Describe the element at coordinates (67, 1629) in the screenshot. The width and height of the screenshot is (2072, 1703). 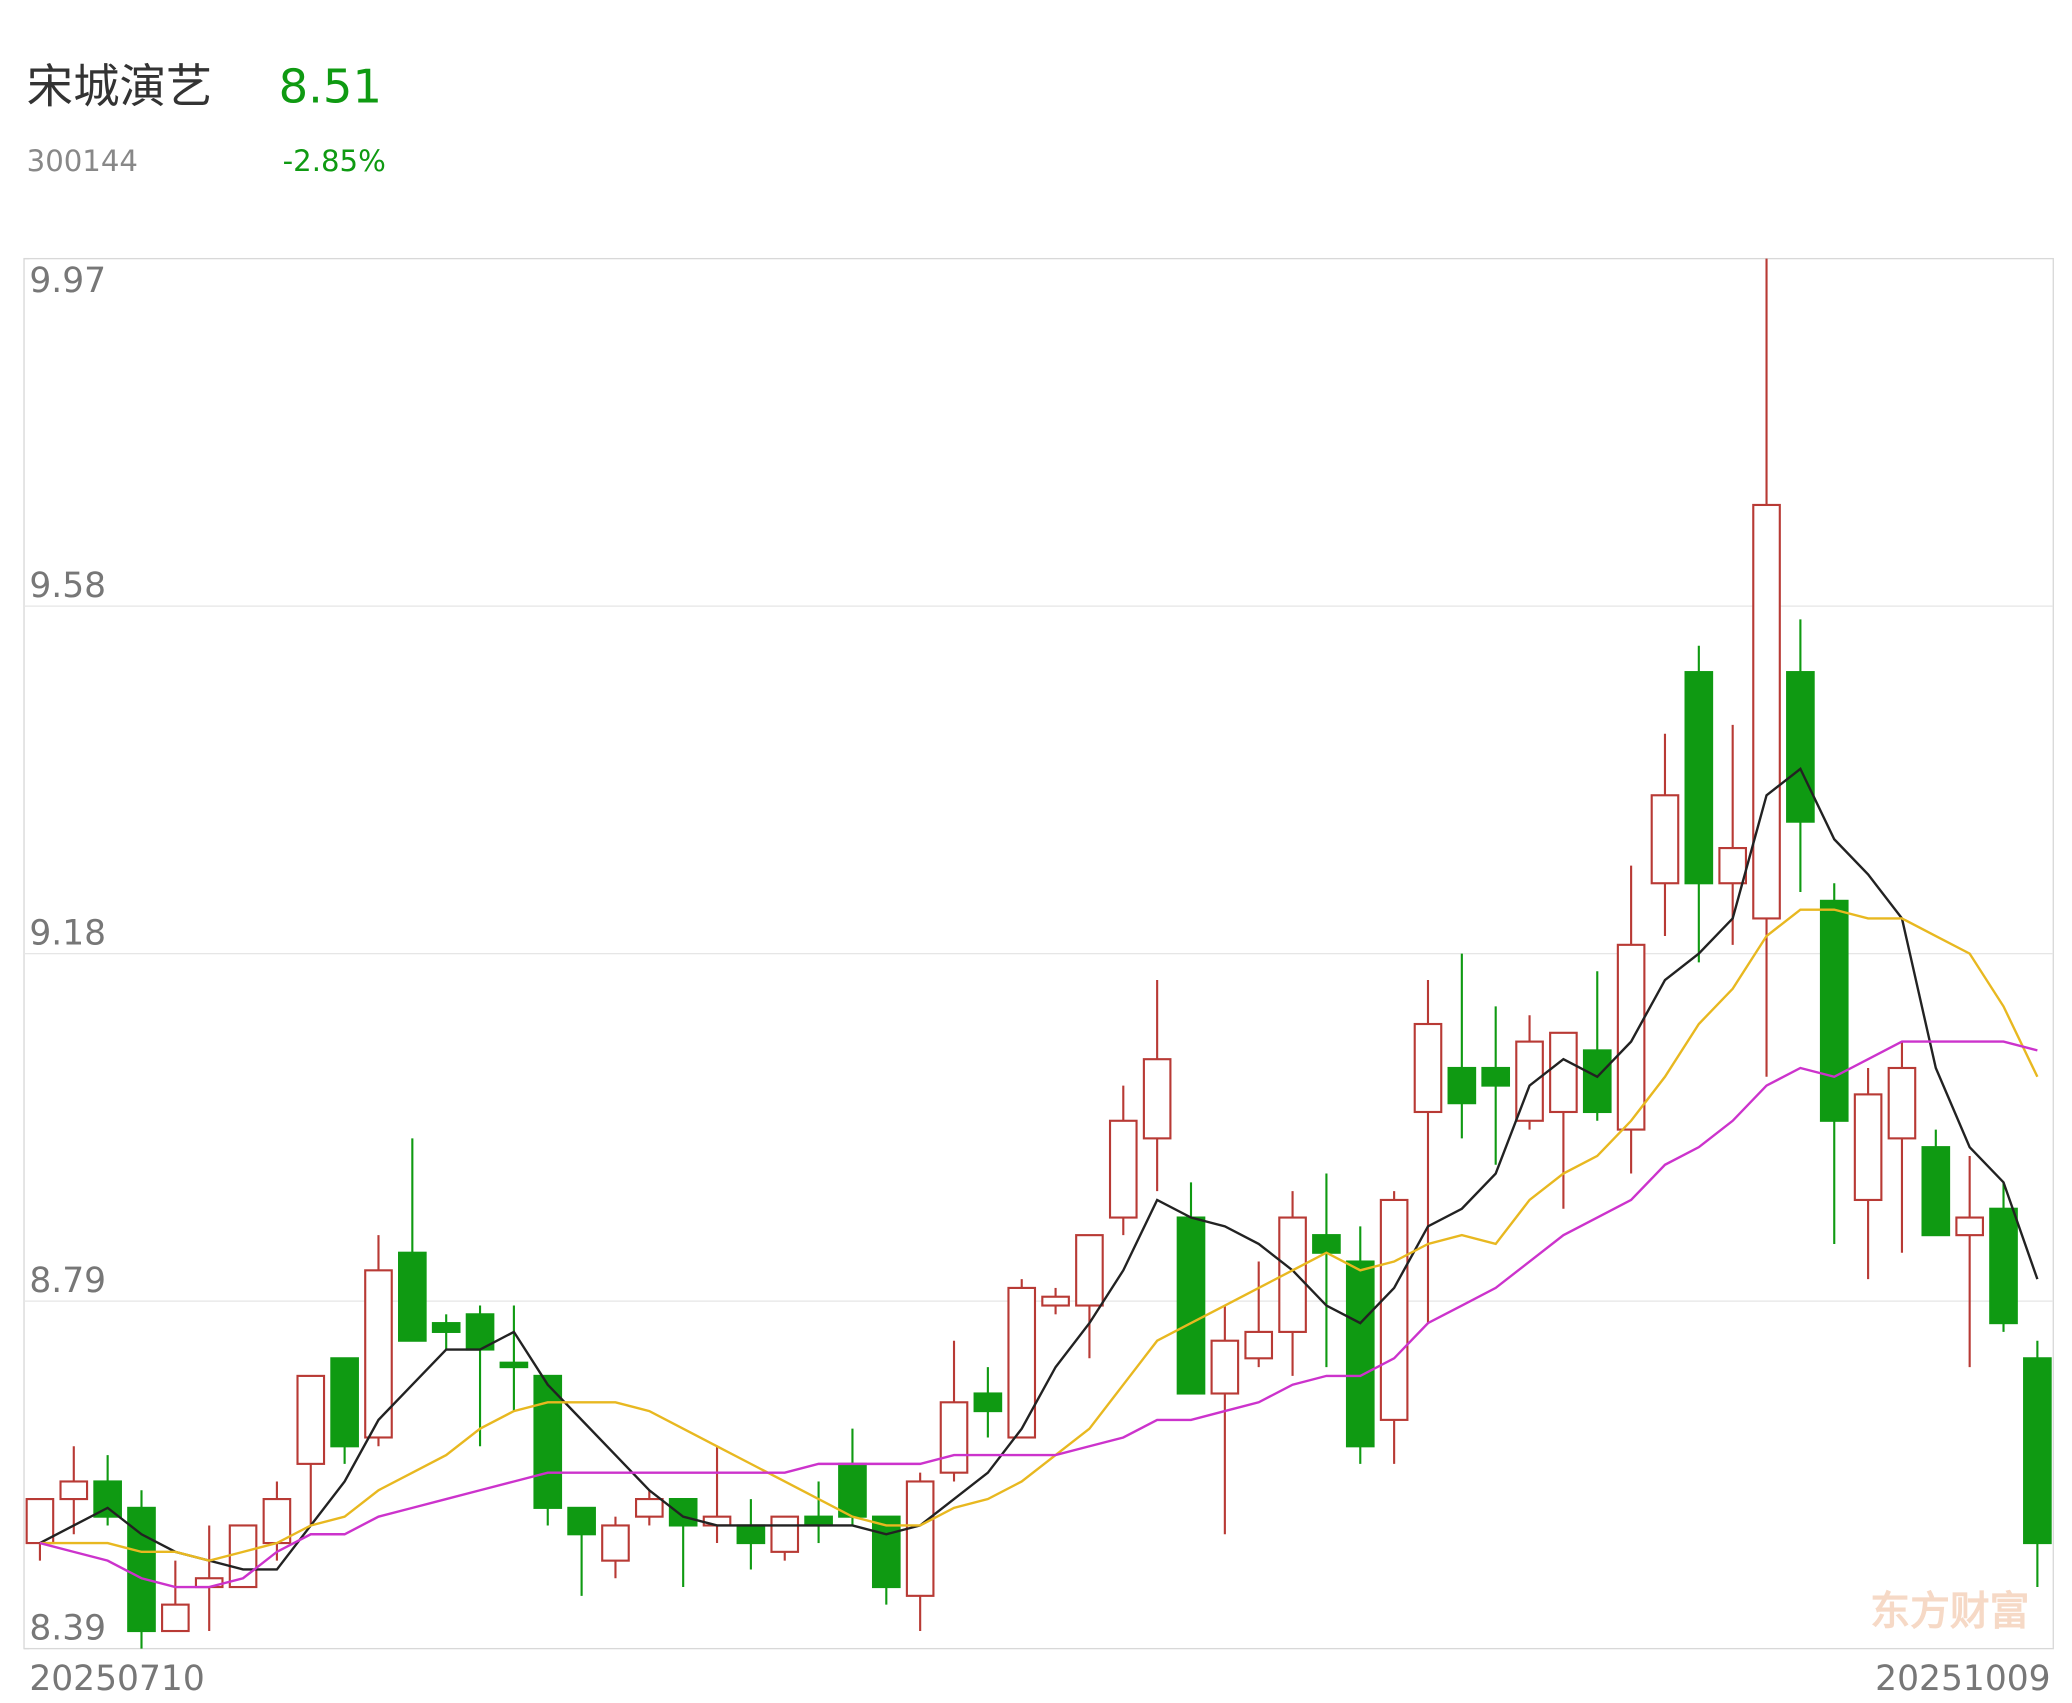
I see `y-tick-label: 8.39` at that location.